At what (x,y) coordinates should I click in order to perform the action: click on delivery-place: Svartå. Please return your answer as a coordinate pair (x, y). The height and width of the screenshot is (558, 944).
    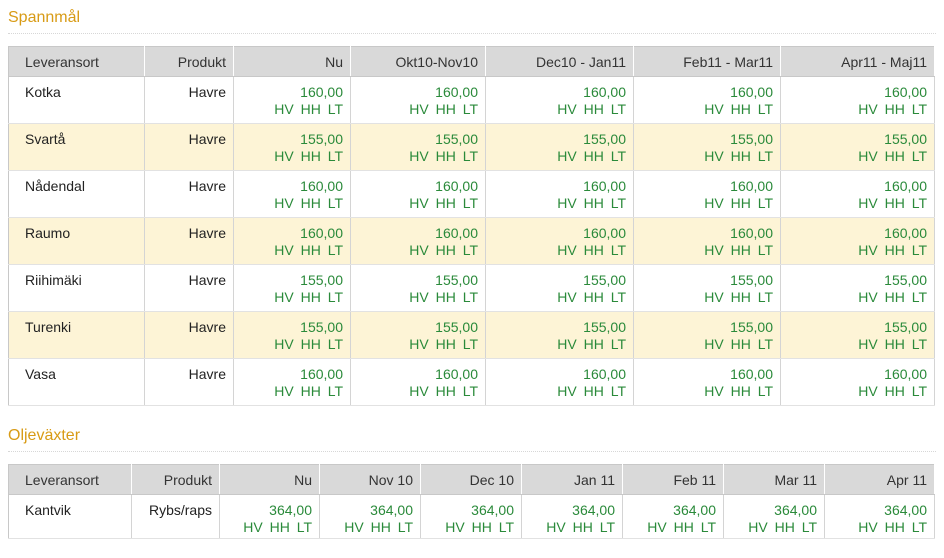
    Looking at the image, I should click on (76, 147).